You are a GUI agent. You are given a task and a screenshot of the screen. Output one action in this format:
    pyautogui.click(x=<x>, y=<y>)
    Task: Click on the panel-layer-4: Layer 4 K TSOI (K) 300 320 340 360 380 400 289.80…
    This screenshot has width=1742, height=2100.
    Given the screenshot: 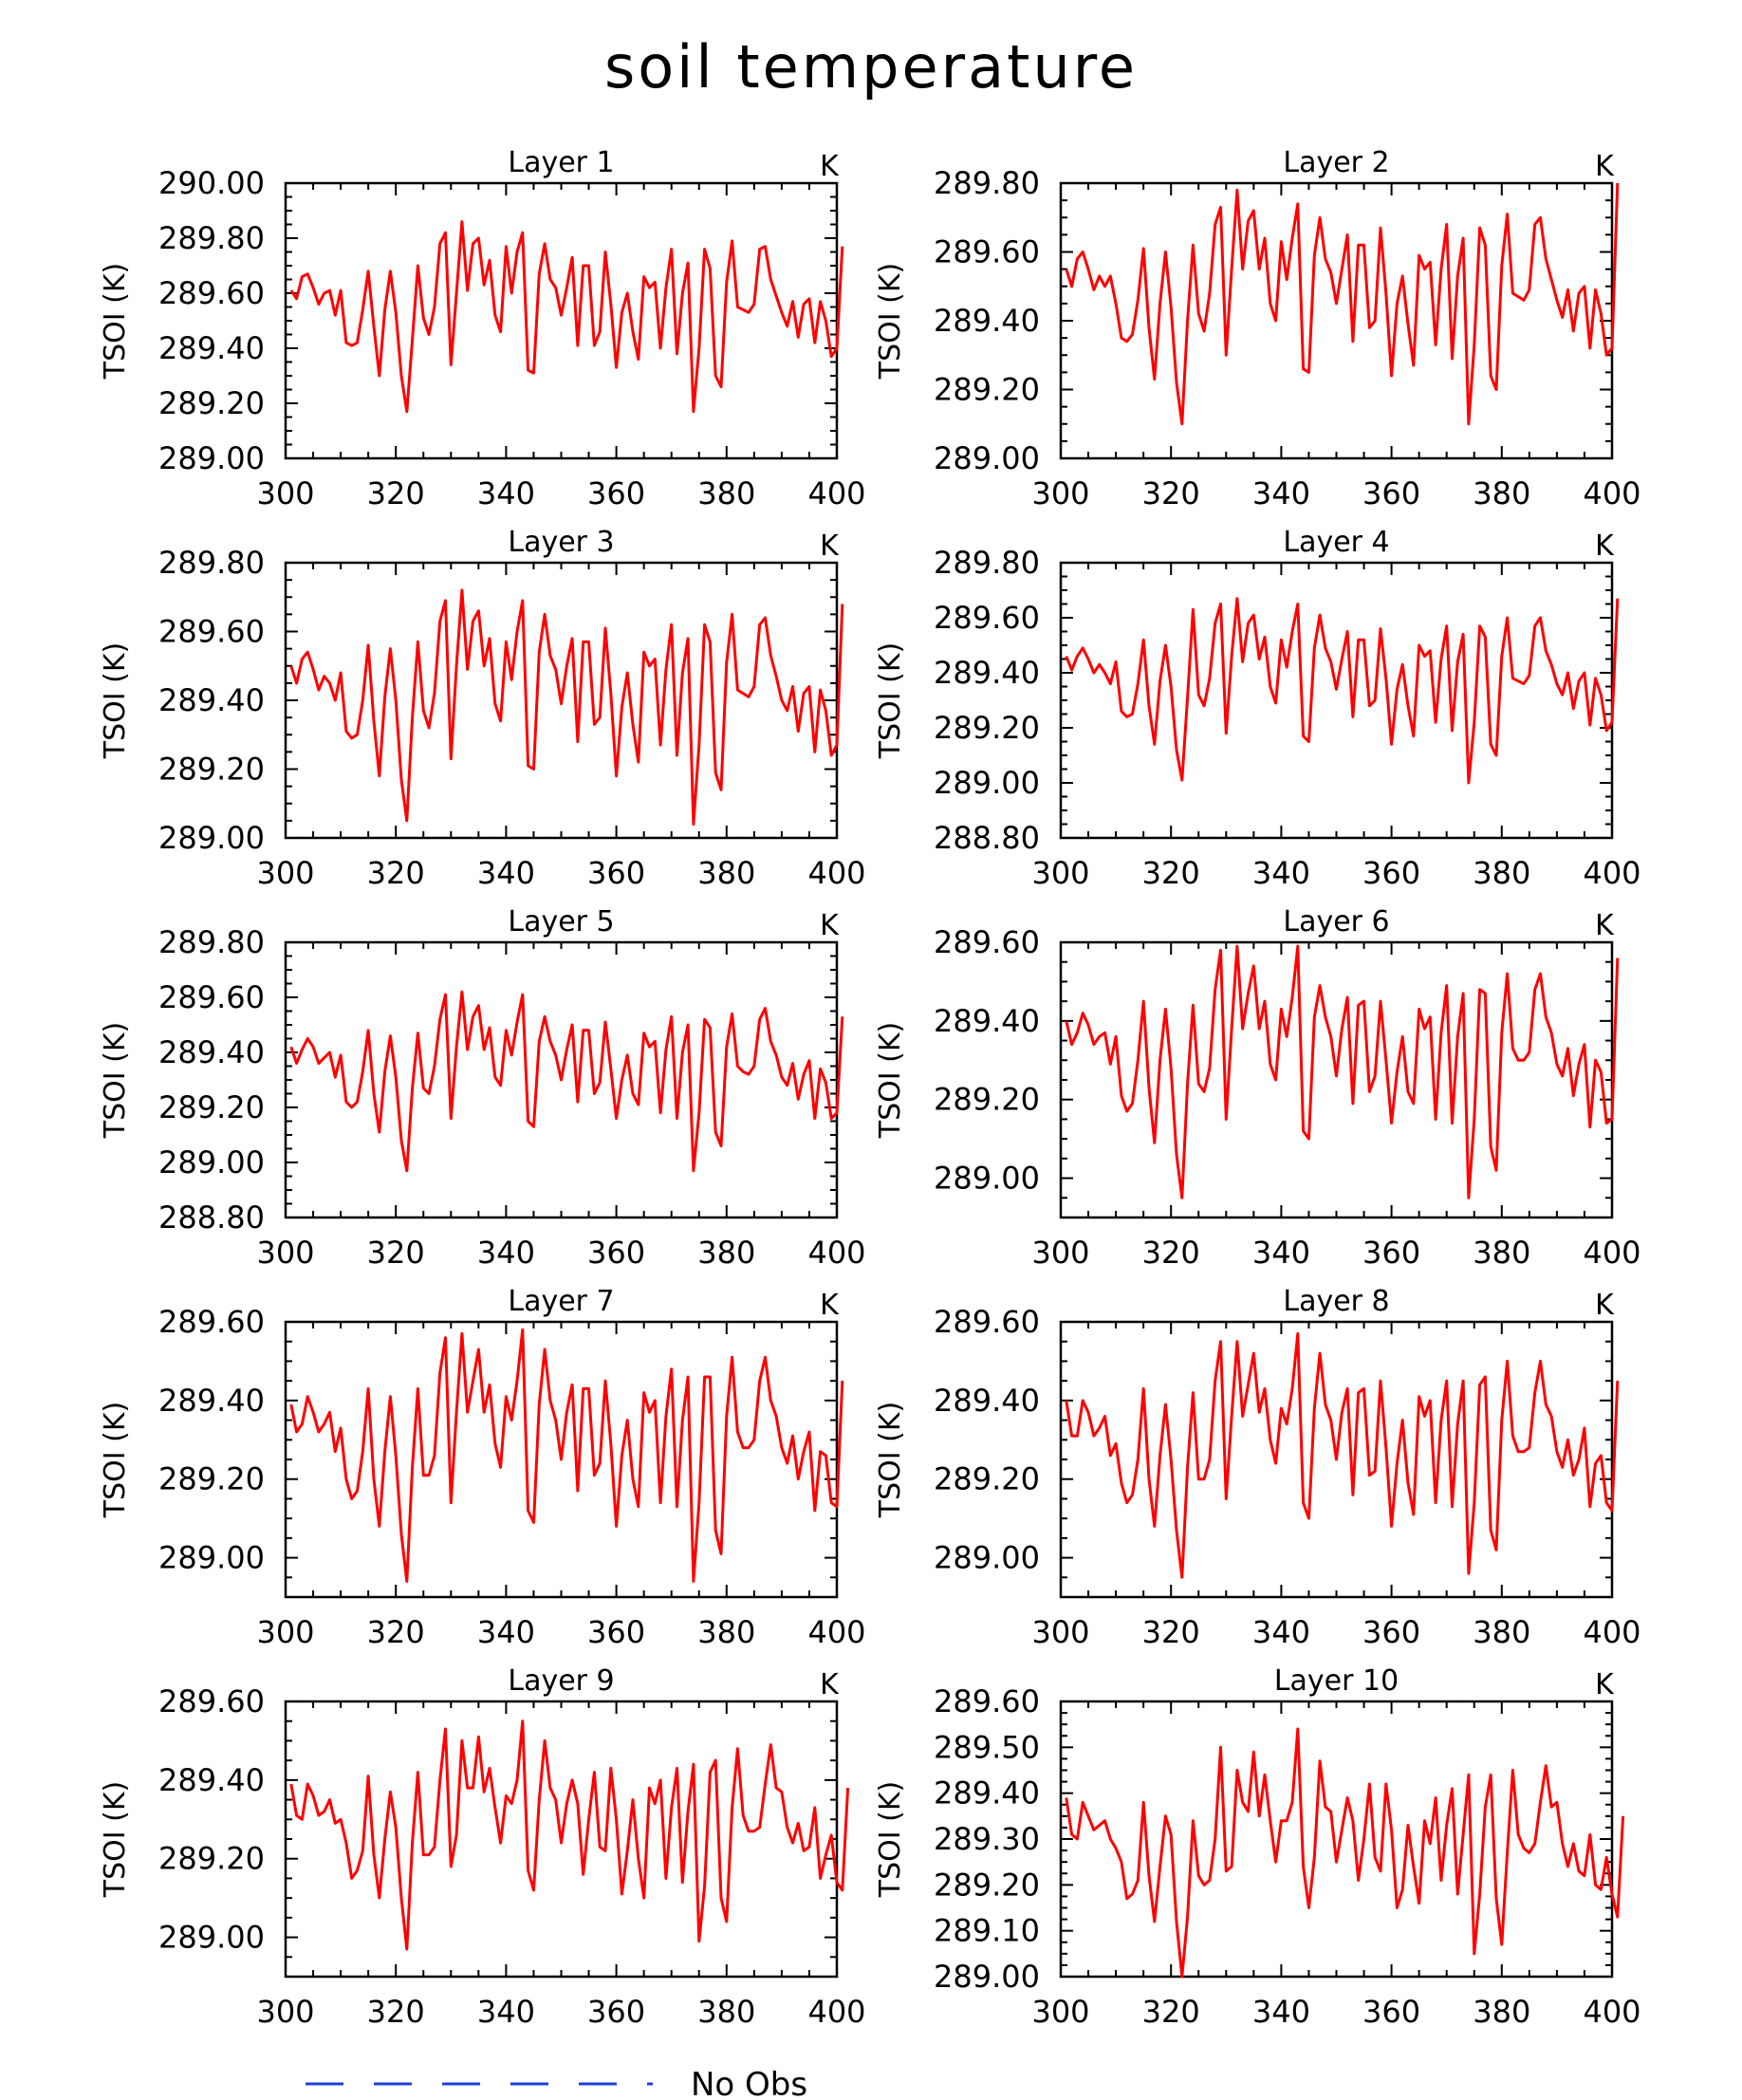 What is the action you would take?
    pyautogui.click(x=1257, y=708)
    